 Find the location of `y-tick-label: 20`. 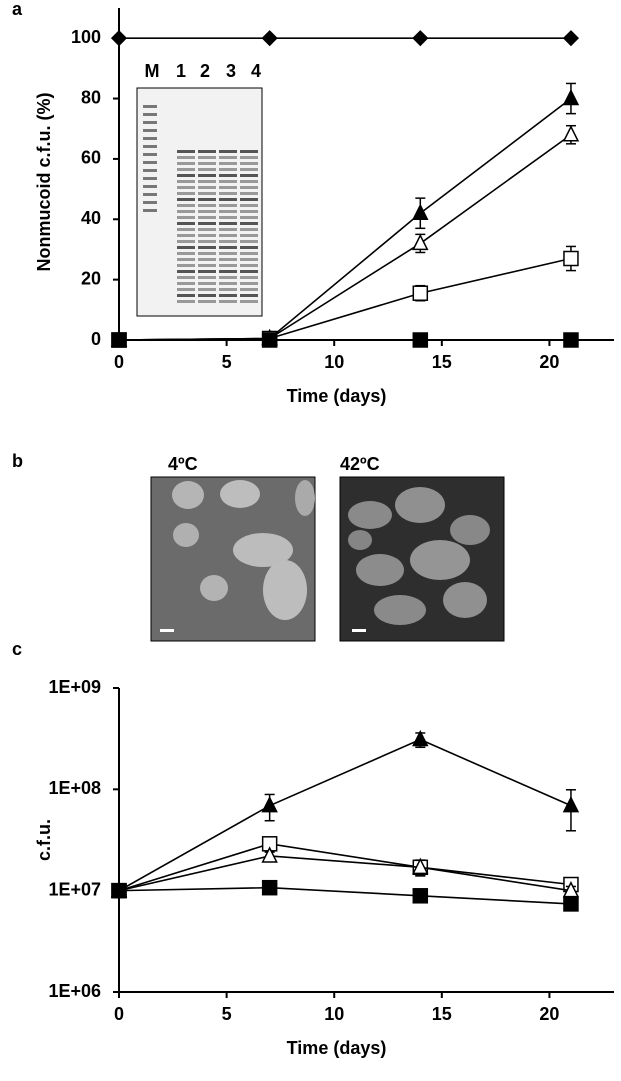

y-tick-label: 20 is located at coordinates (91, 278).